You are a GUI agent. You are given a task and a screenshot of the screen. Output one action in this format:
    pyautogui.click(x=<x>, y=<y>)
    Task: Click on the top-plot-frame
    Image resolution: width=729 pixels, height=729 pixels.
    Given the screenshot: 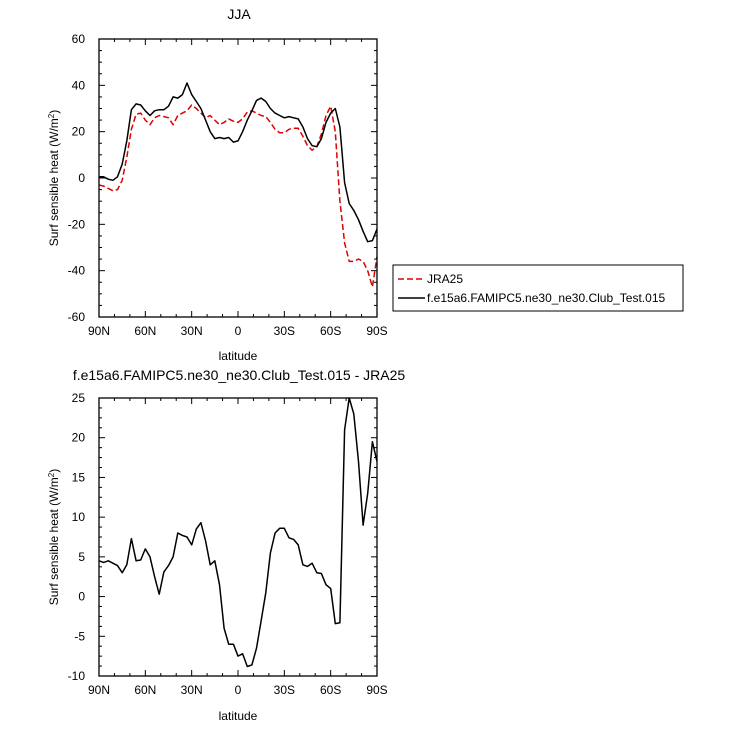 What is the action you would take?
    pyautogui.click(x=238, y=178)
    